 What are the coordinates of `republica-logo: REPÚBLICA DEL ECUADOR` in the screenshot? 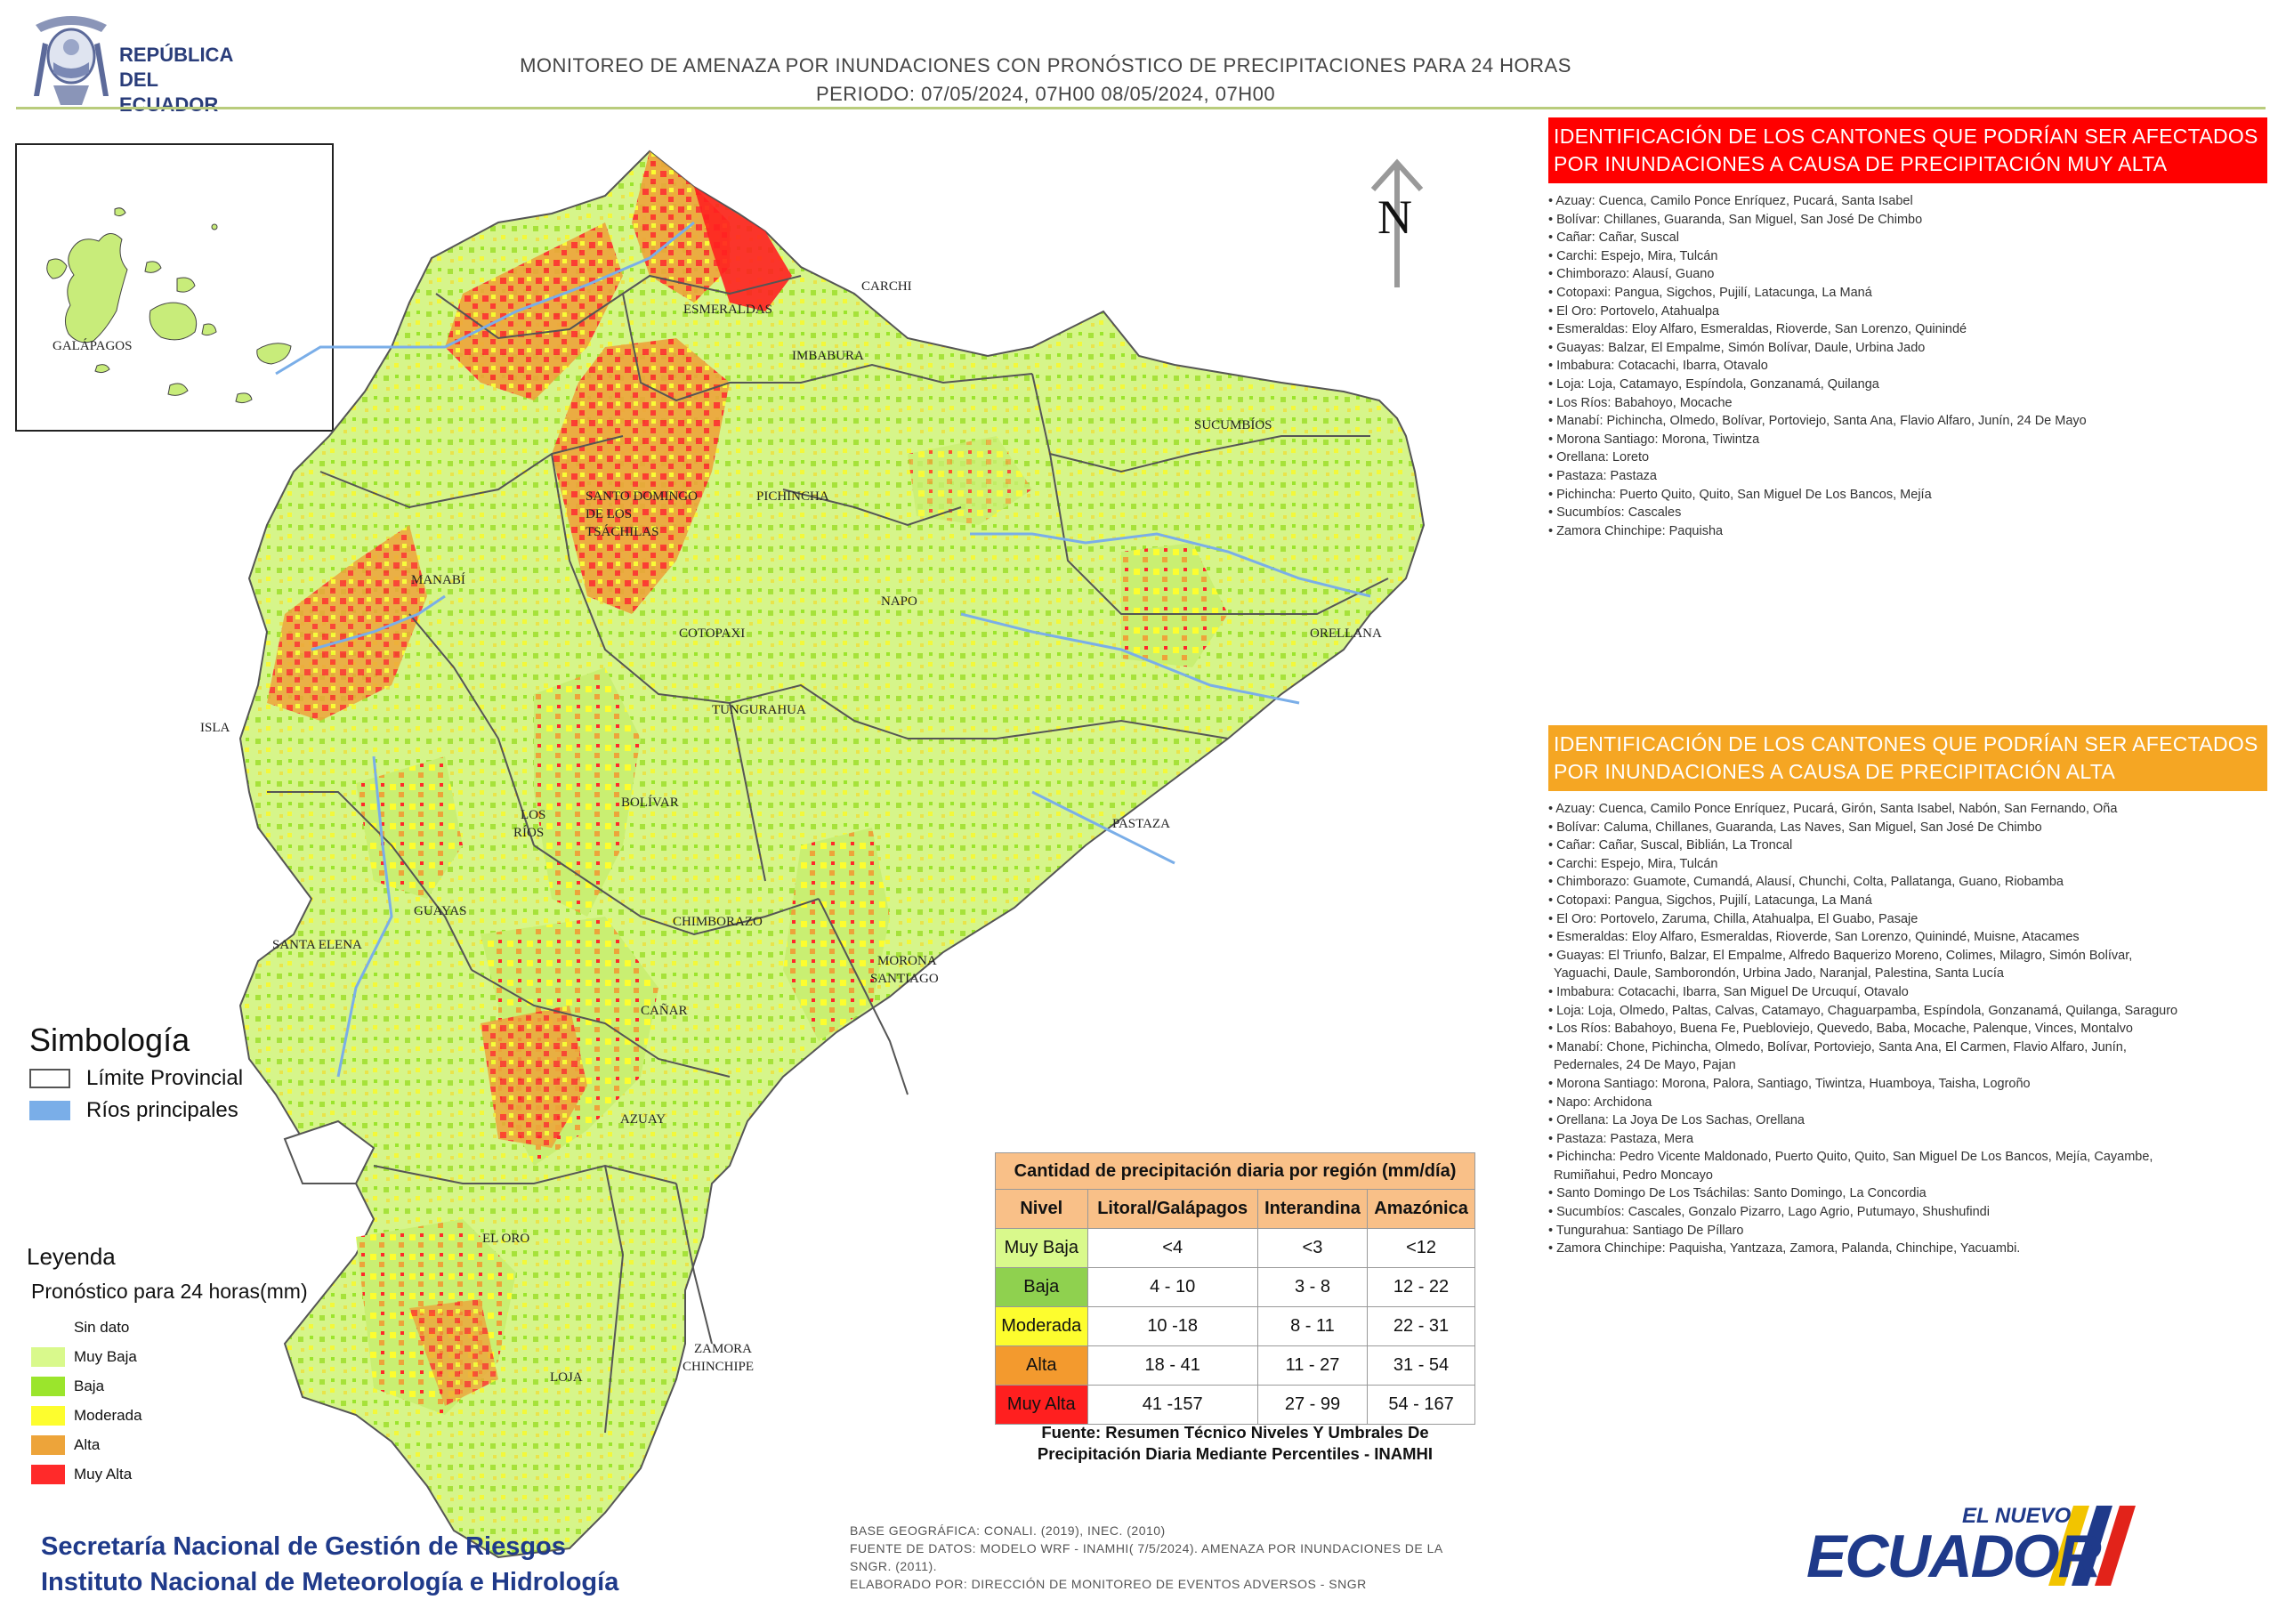 It's located at (138, 62).